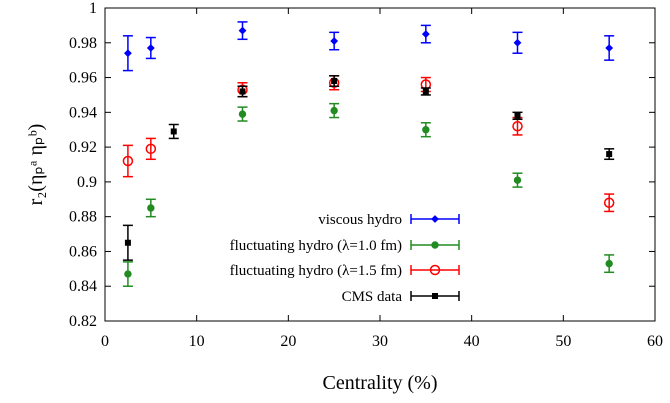 Image resolution: width=670 pixels, height=403 pixels. What do you see at coordinates (87, 182) in the screenshot?
I see `y-tick-label: 0.9` at bounding box center [87, 182].